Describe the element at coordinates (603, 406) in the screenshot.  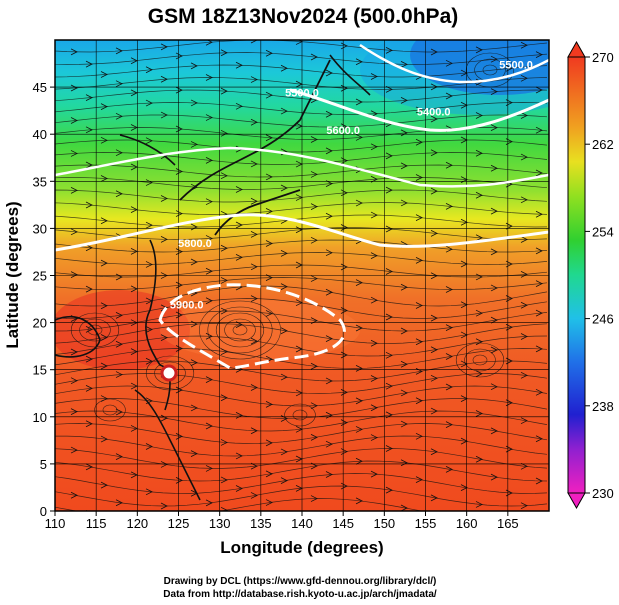
I see `colorbar-tick-label: 238` at that location.